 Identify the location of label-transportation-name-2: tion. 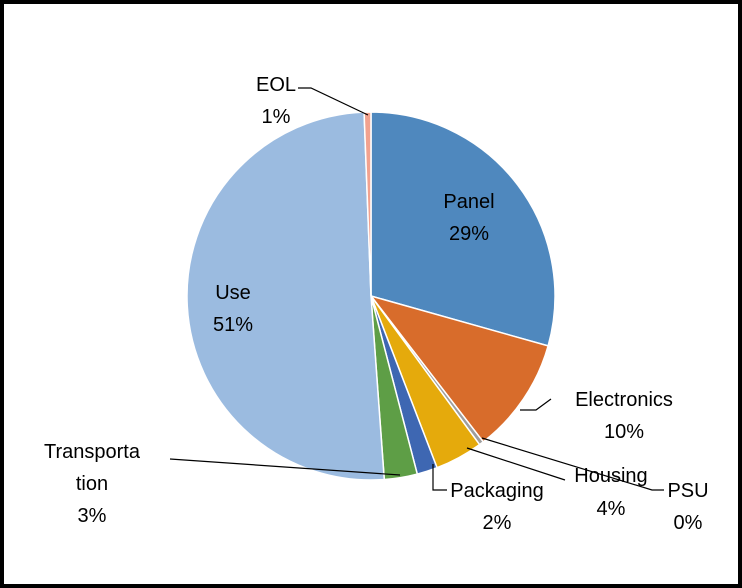
(92, 484).